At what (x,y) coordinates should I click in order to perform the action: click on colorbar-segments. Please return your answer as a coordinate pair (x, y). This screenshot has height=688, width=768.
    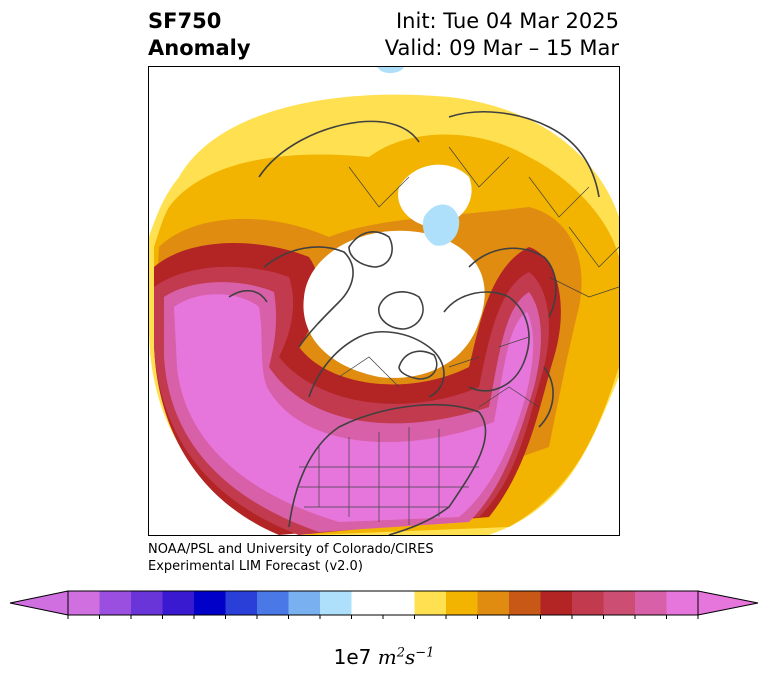
    Looking at the image, I should click on (383, 603).